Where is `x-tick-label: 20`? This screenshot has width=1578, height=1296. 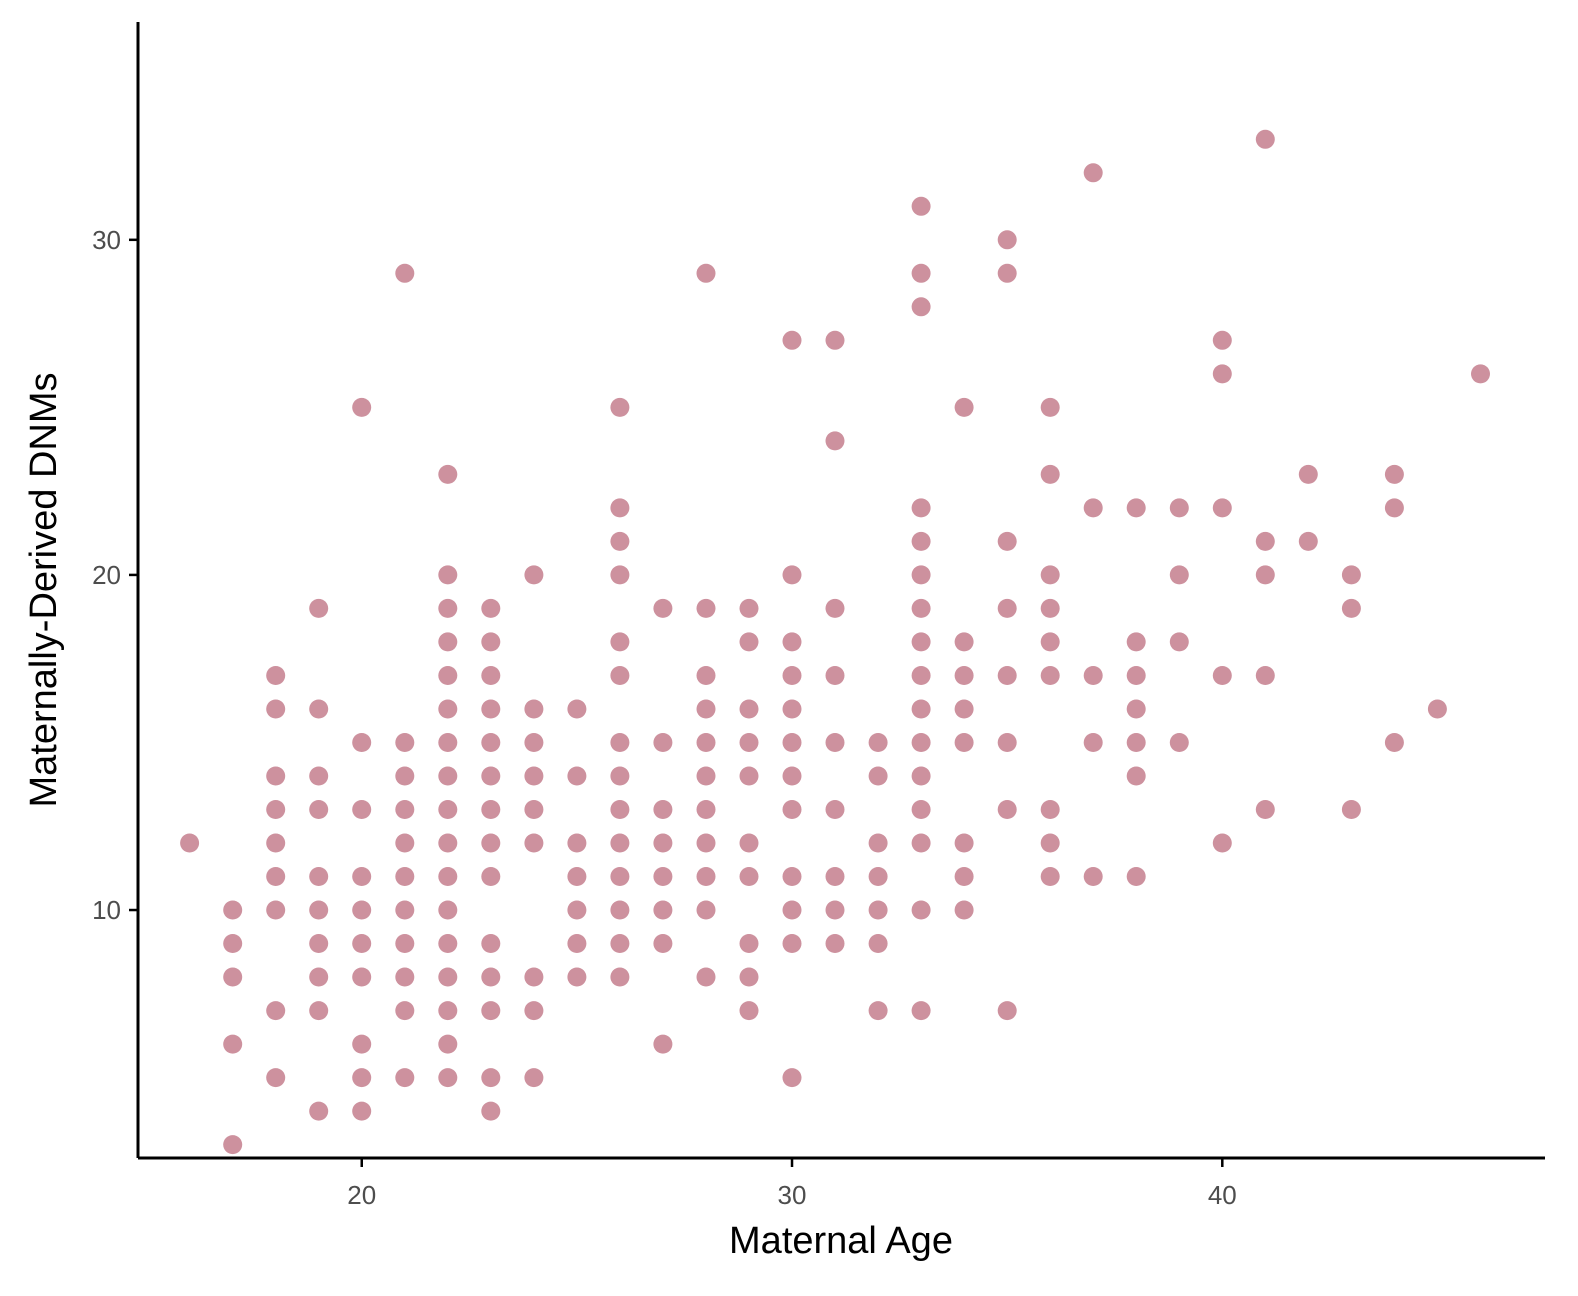
x-tick-label: 20 is located at coordinates (361, 1195).